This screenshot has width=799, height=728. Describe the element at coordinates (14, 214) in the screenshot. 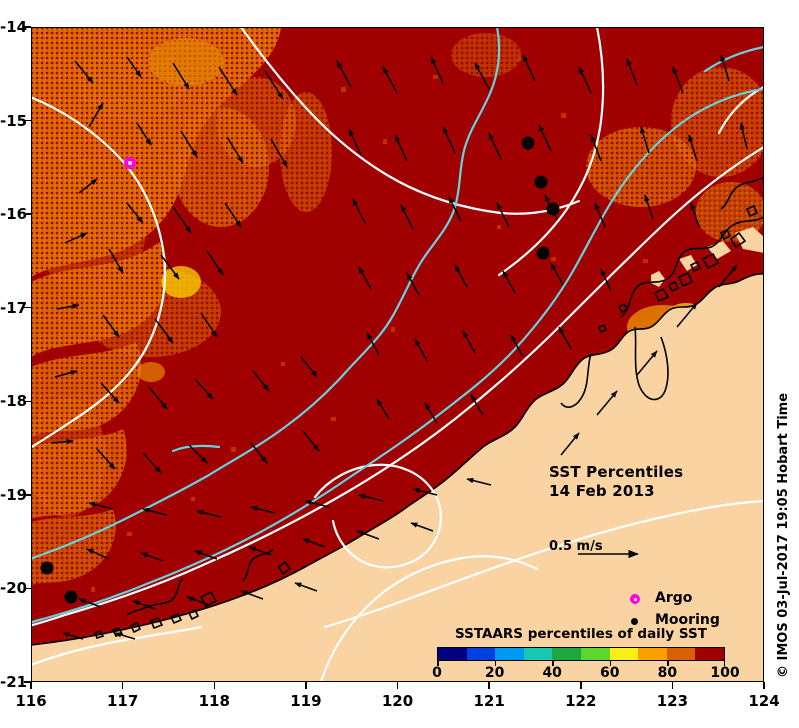

I see `y-axis-label: -16` at that location.